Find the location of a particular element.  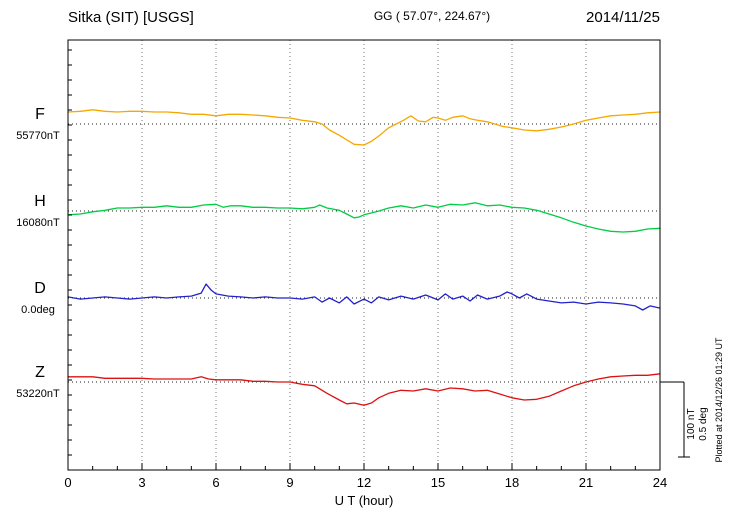

series-baseline-d: 0.0deg is located at coordinates (38, 310).